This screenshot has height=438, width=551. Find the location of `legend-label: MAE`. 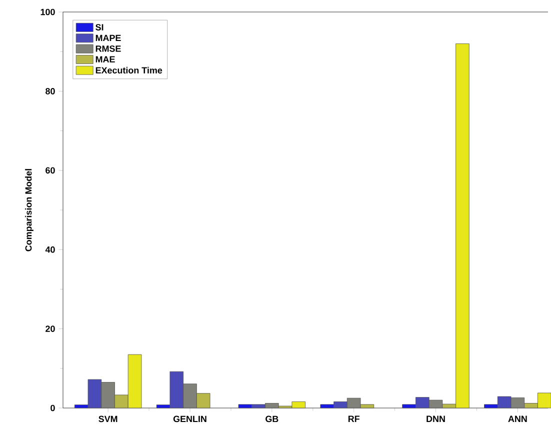

legend-label: MAE is located at coordinates (105, 59).